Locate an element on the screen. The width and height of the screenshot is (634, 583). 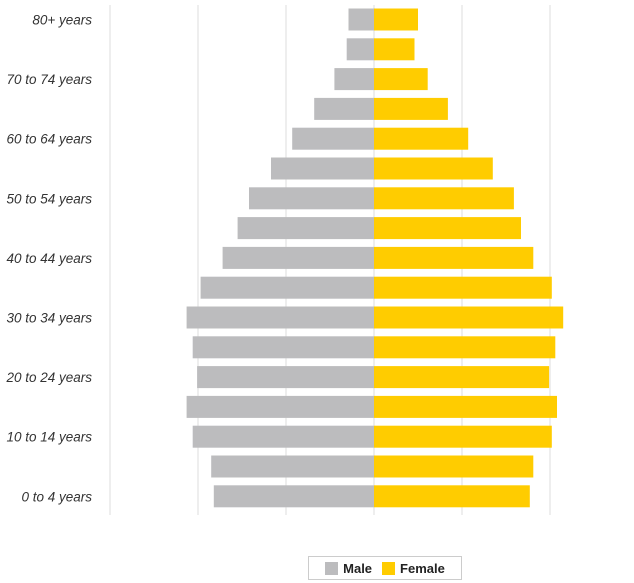
y-tick-label: 40 to 44 years is located at coordinates (49, 258).